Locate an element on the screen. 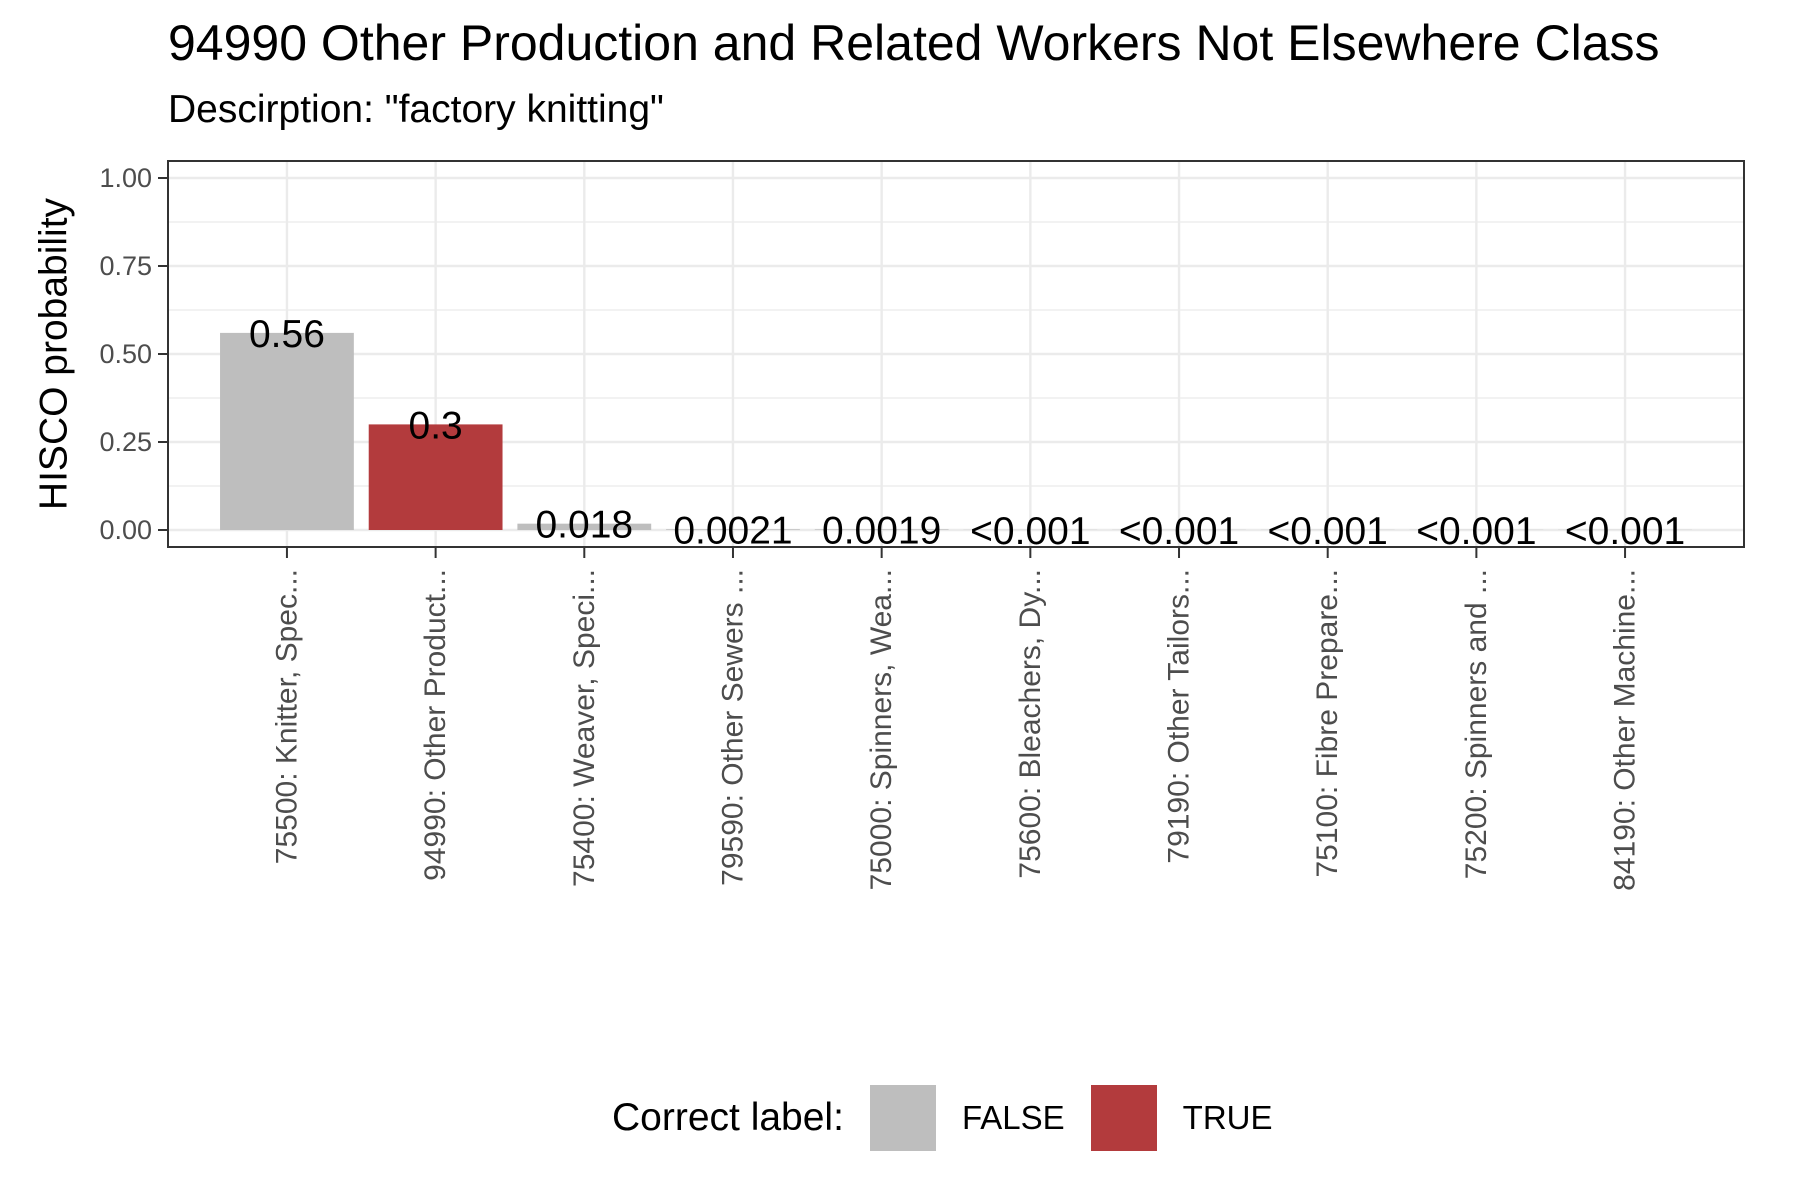  y-axis-title: HISCO probability is located at coordinates (53, 353).